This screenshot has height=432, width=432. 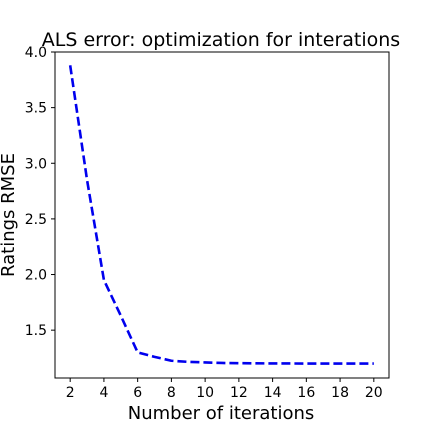 What do you see at coordinates (36, 53) in the screenshot?
I see `y-tick-label: 4.0` at bounding box center [36, 53].